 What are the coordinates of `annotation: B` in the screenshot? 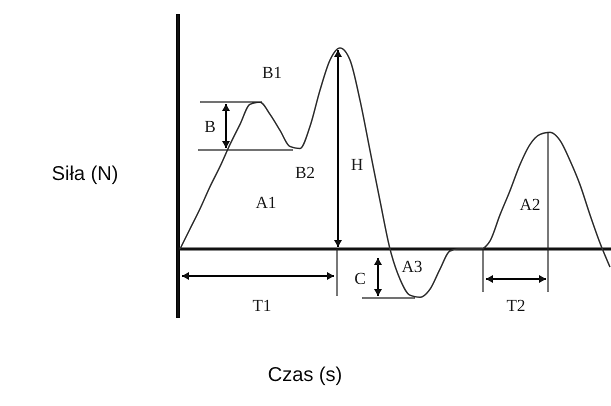 It's located at (210, 126).